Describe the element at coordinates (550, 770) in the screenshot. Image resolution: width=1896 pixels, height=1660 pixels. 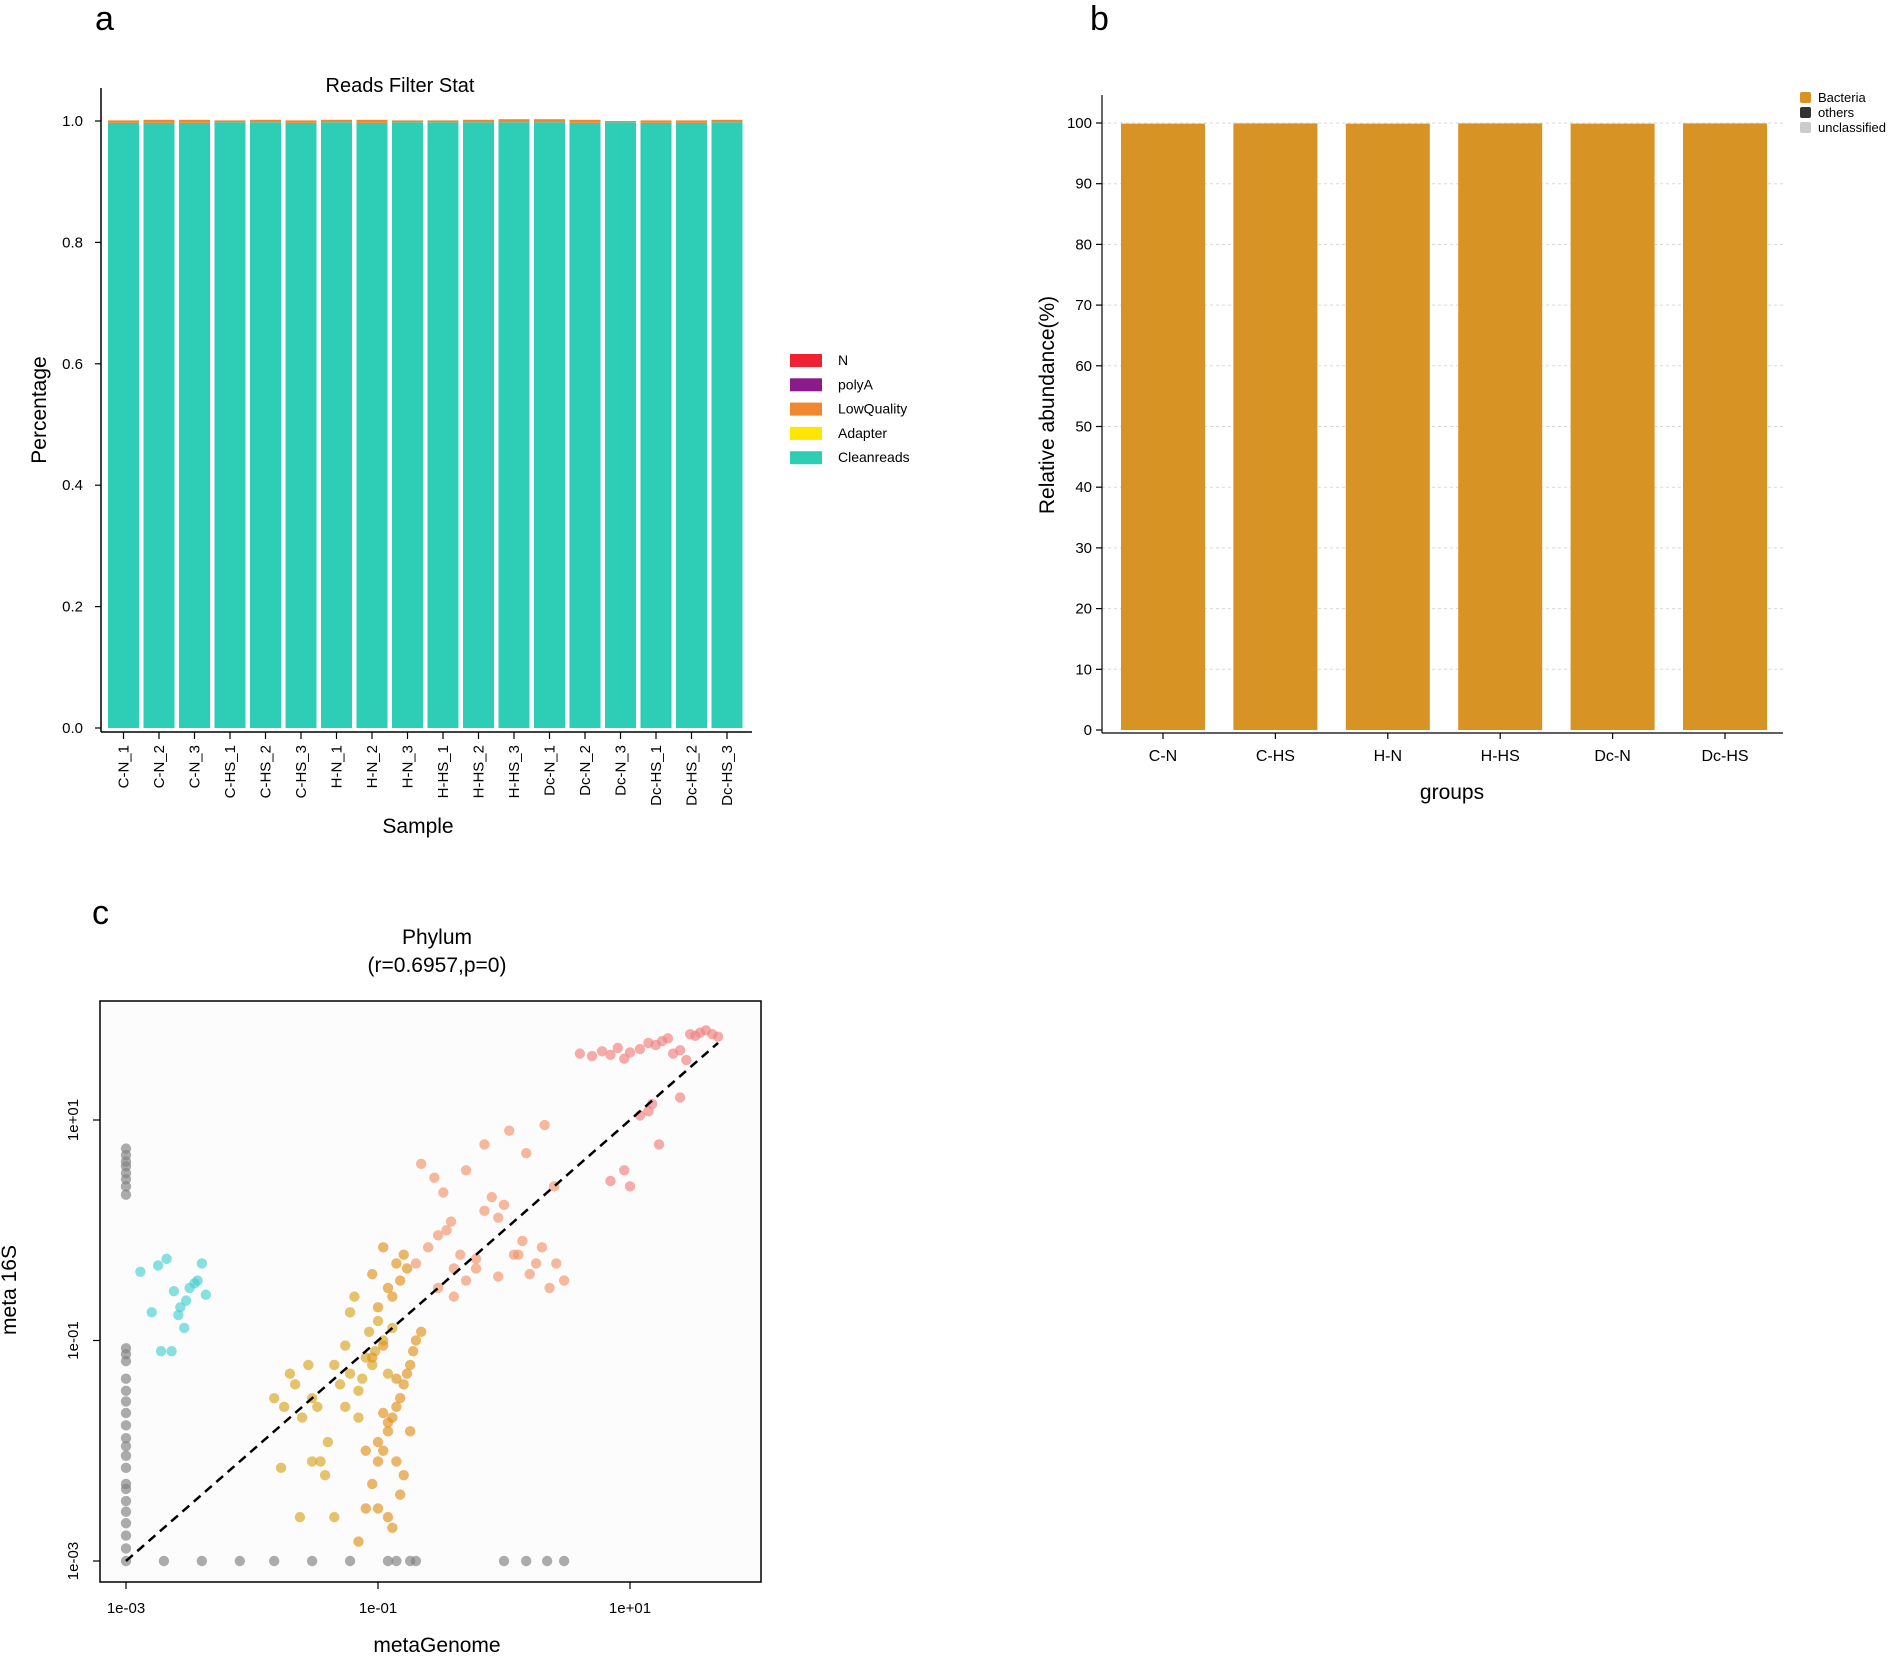
I see `x-tick-label-a-12: Dc-N_1` at that location.